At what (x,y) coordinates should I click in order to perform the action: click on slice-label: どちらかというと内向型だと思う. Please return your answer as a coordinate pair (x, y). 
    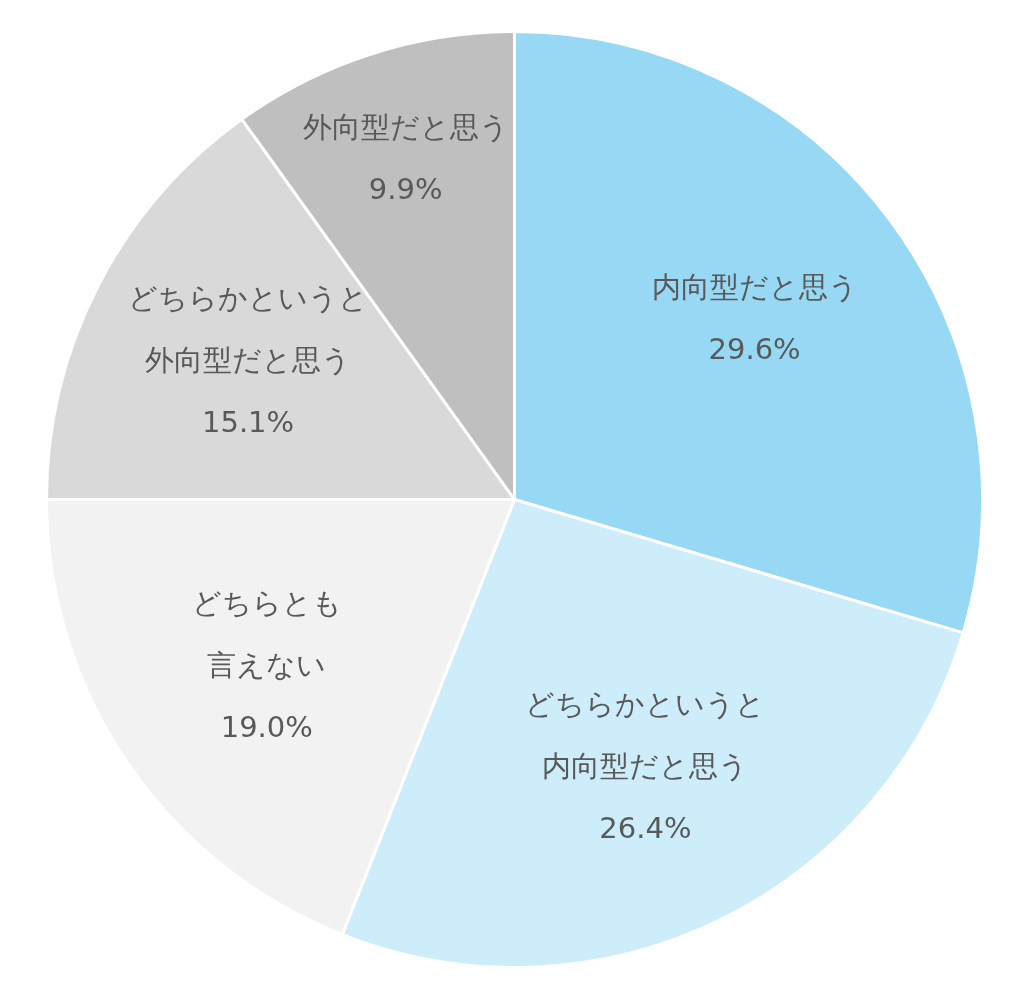
    Looking at the image, I should click on (645, 735).